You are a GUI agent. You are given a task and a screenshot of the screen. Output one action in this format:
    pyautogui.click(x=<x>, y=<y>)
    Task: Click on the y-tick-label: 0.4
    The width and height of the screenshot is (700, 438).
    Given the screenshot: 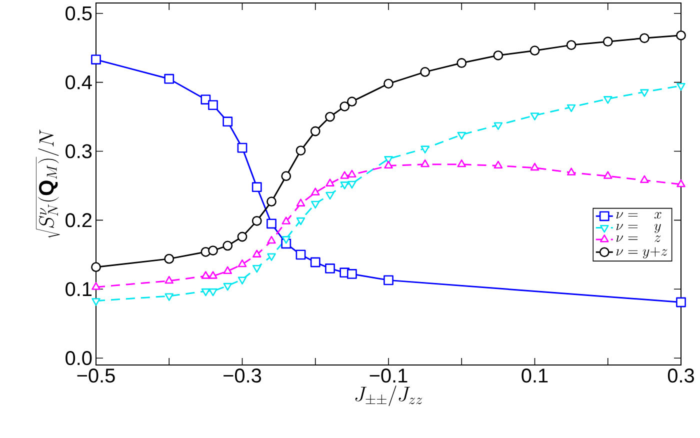 What is the action you would take?
    pyautogui.click(x=79, y=82)
    